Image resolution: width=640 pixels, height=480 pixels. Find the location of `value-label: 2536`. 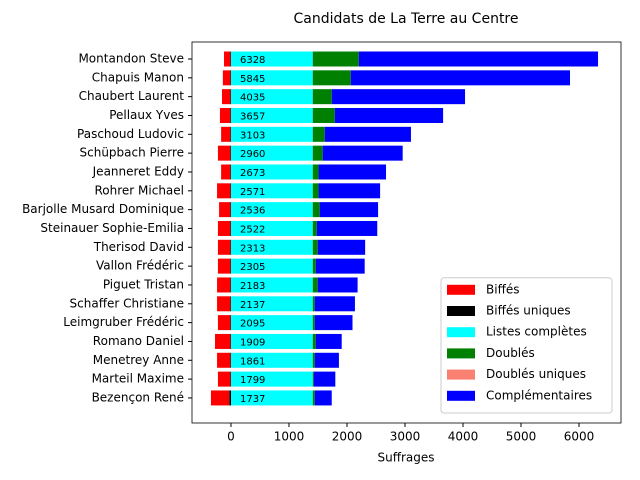

value-label: 2536 is located at coordinates (252, 211).